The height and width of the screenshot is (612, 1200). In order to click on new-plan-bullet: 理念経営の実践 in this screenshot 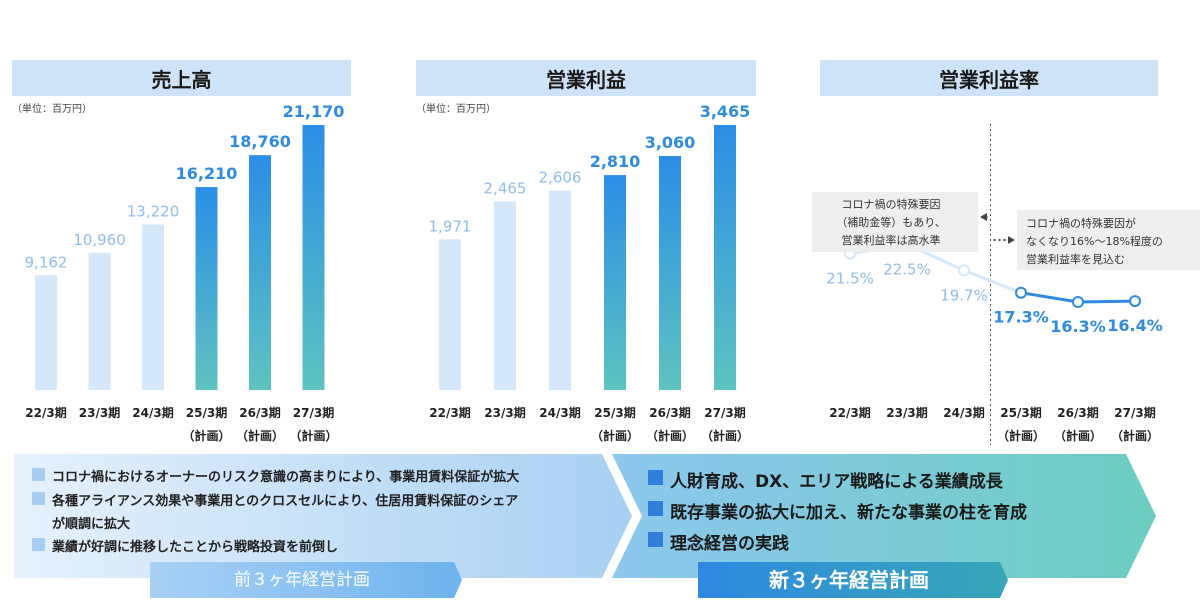, I will do `click(718, 541)`.